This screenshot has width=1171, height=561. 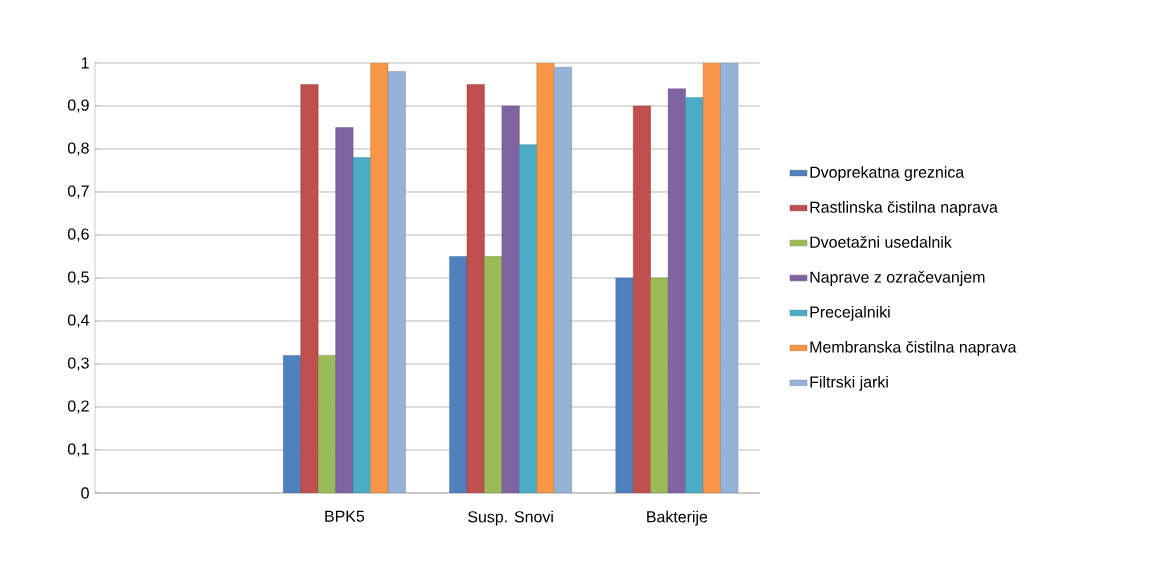 I want to click on y-tick-label: 0,1, so click(x=78, y=450).